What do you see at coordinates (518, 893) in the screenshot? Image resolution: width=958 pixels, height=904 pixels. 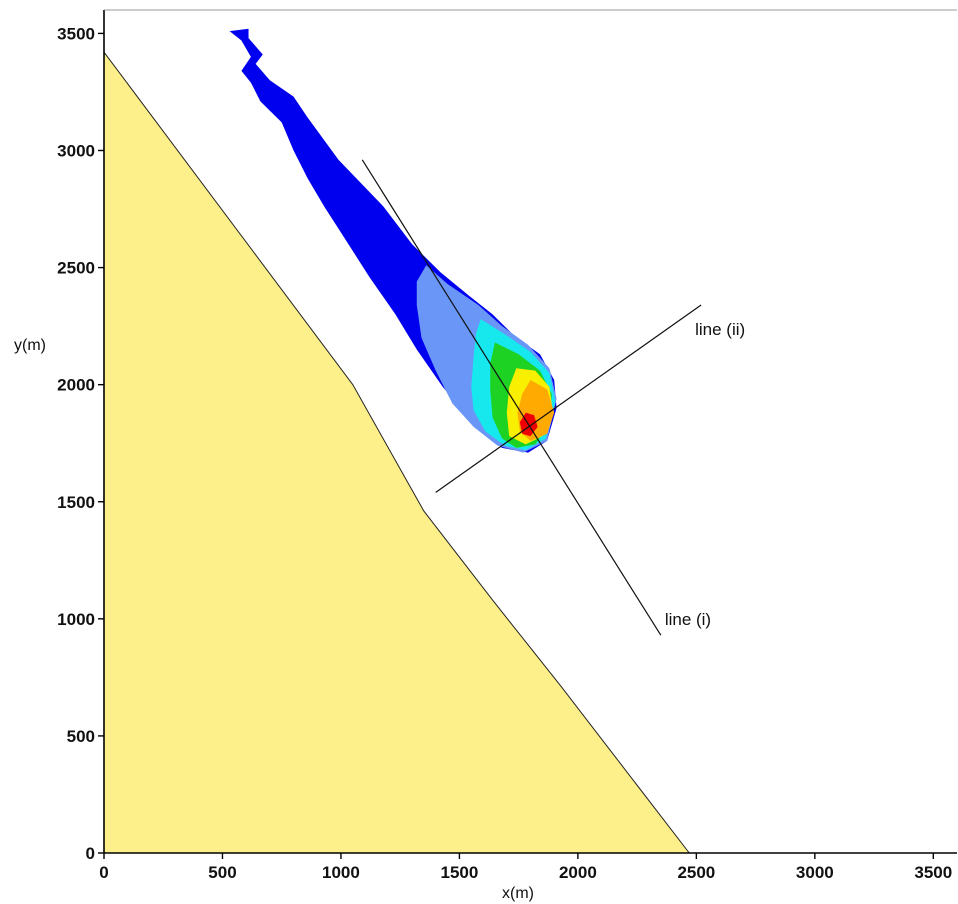 I see `x-axis-label: x(m)` at bounding box center [518, 893].